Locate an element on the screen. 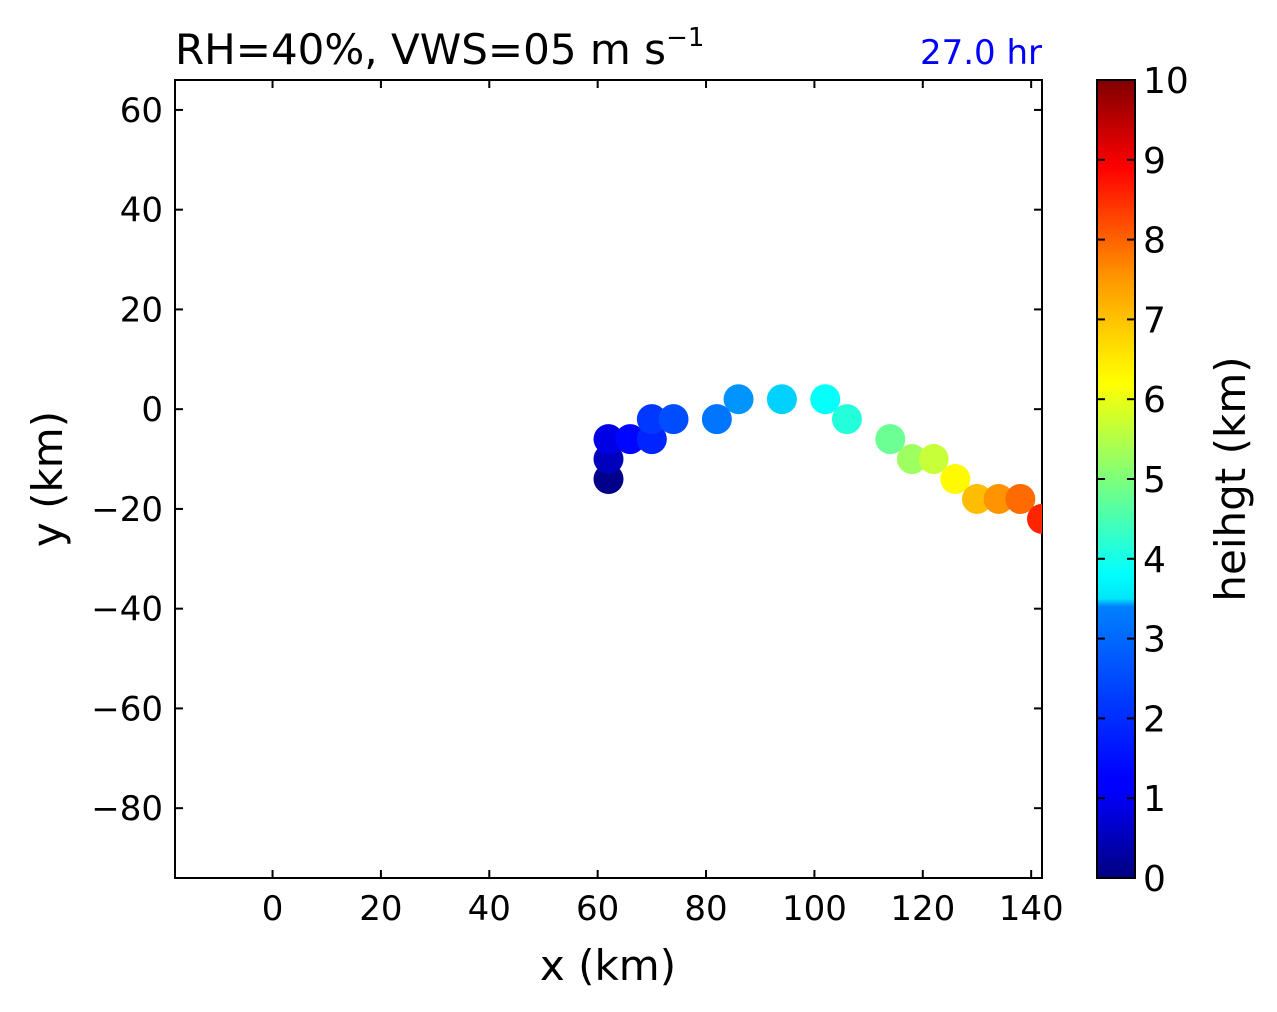 The height and width of the screenshot is (1012, 1277). x-tick-label: 60 is located at coordinates (597, 909).